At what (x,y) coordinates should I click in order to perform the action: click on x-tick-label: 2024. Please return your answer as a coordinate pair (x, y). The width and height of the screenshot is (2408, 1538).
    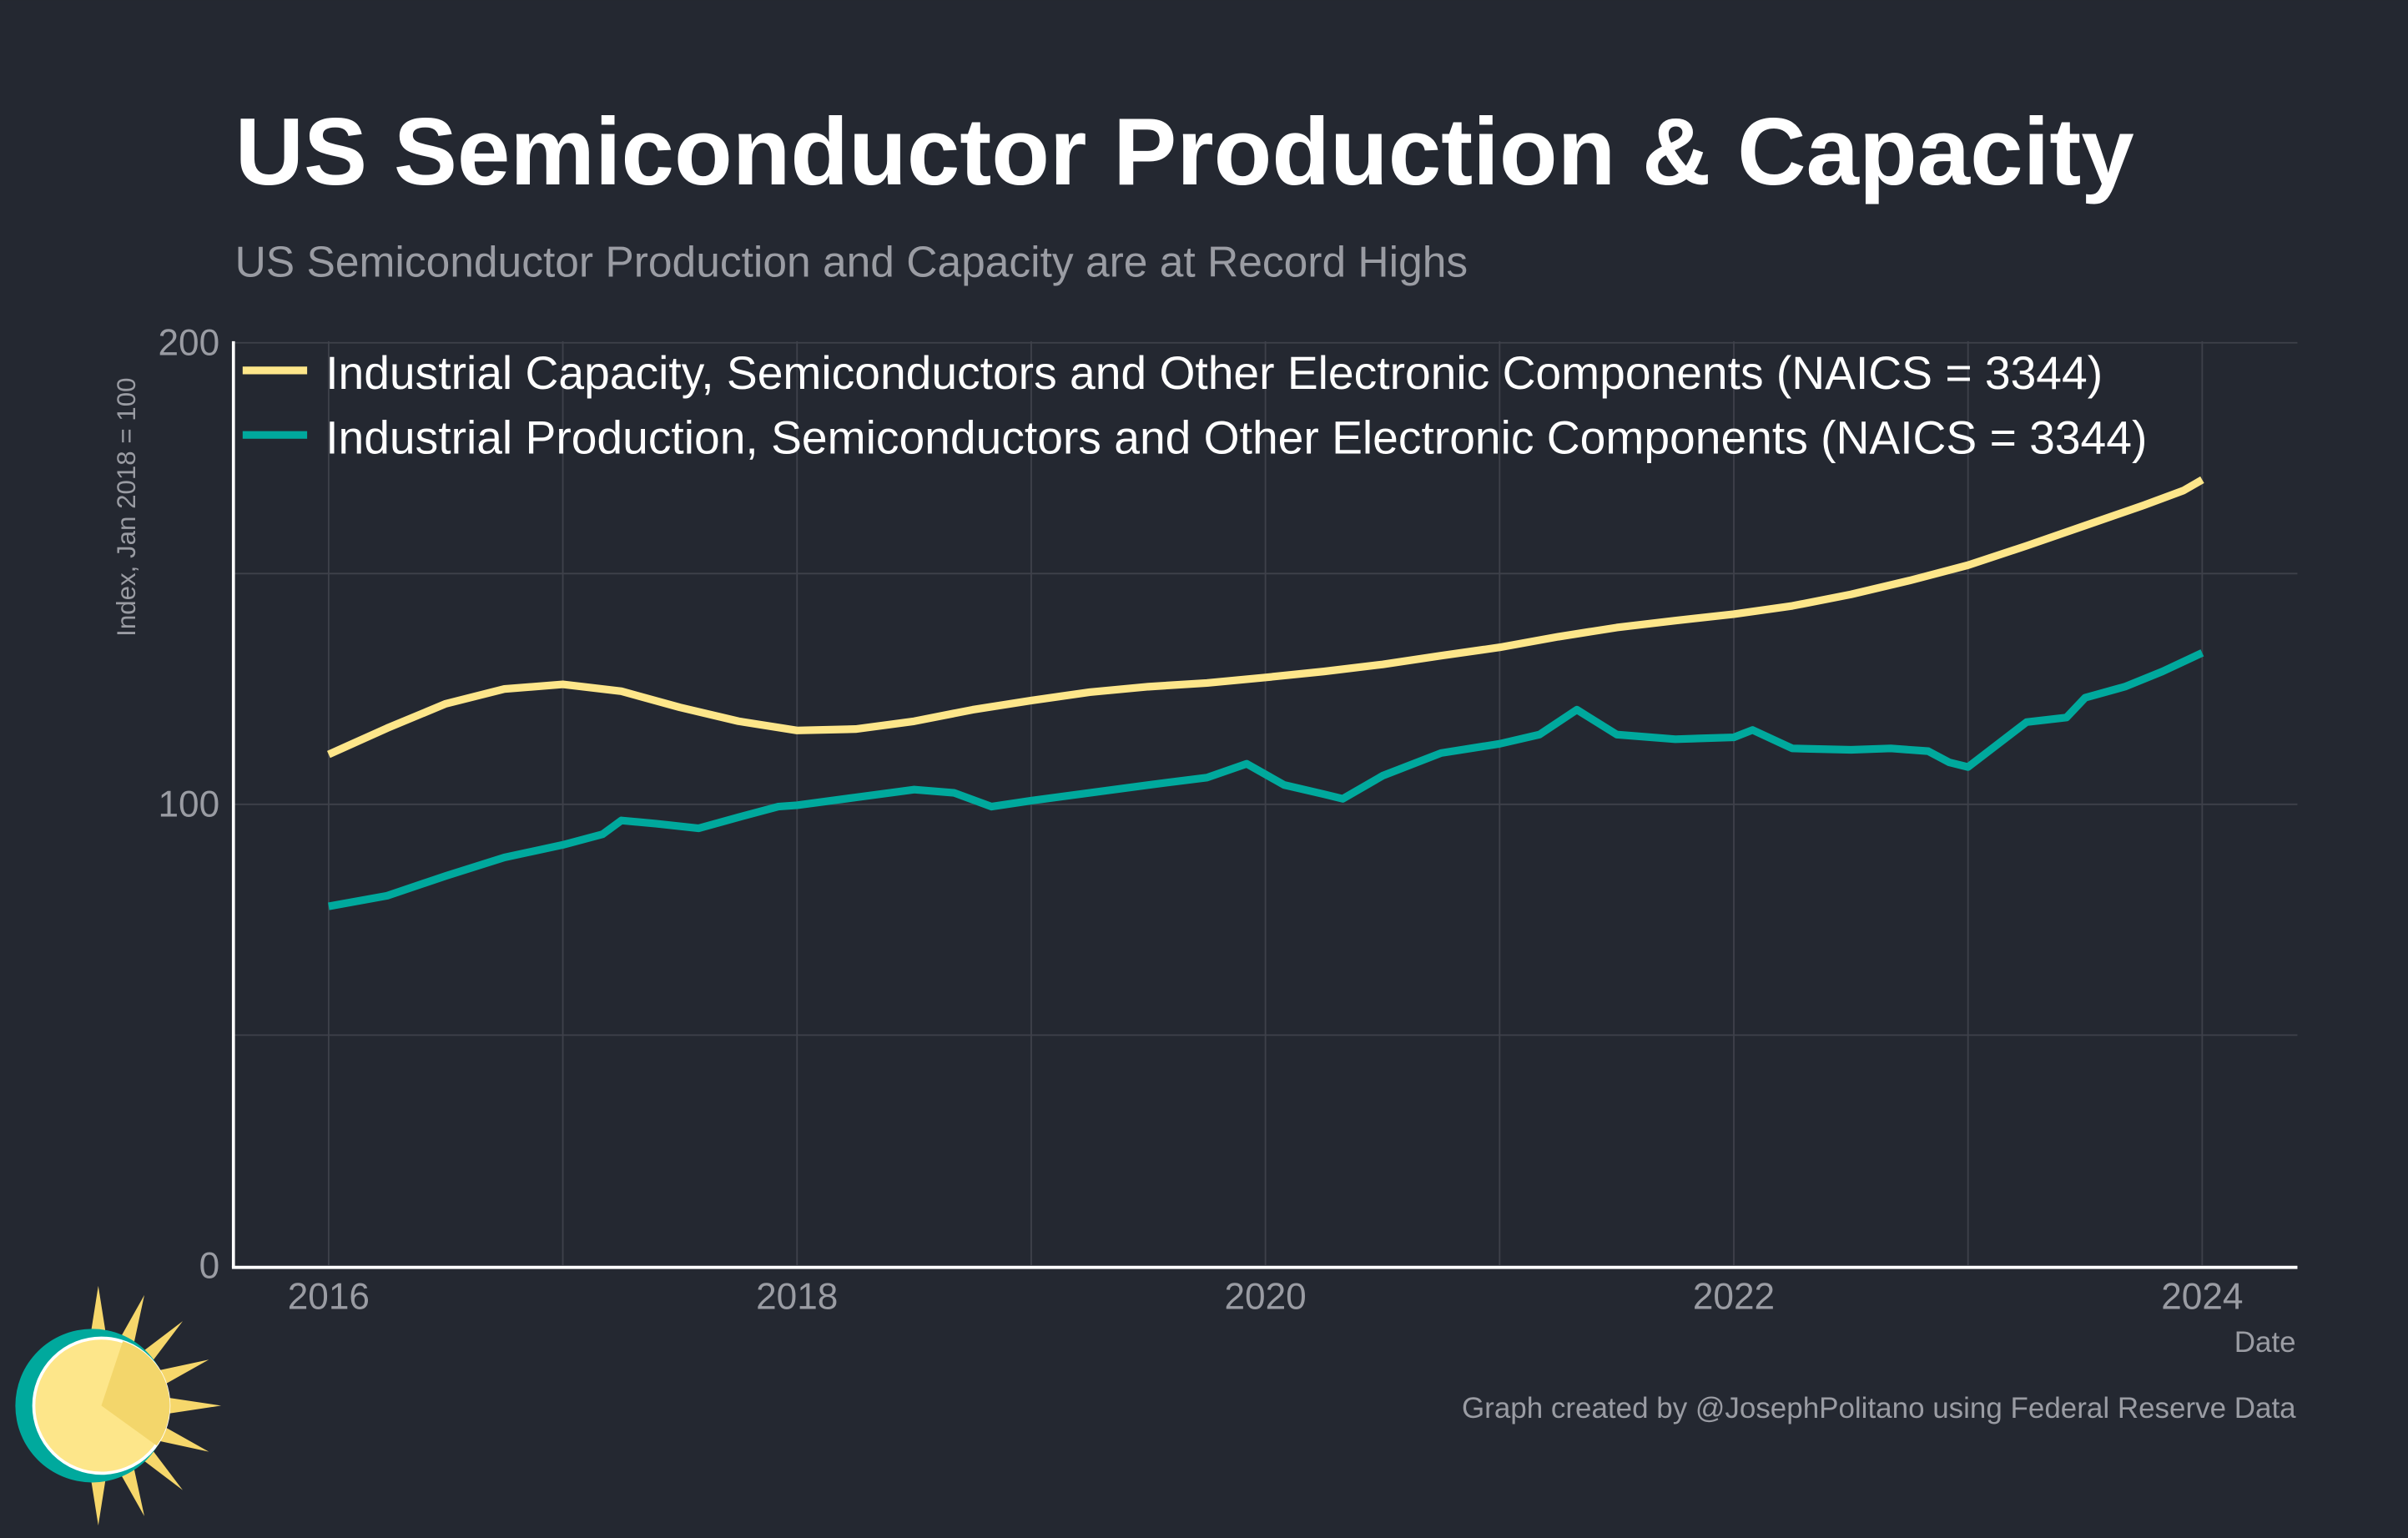
    Looking at the image, I should click on (2202, 1296).